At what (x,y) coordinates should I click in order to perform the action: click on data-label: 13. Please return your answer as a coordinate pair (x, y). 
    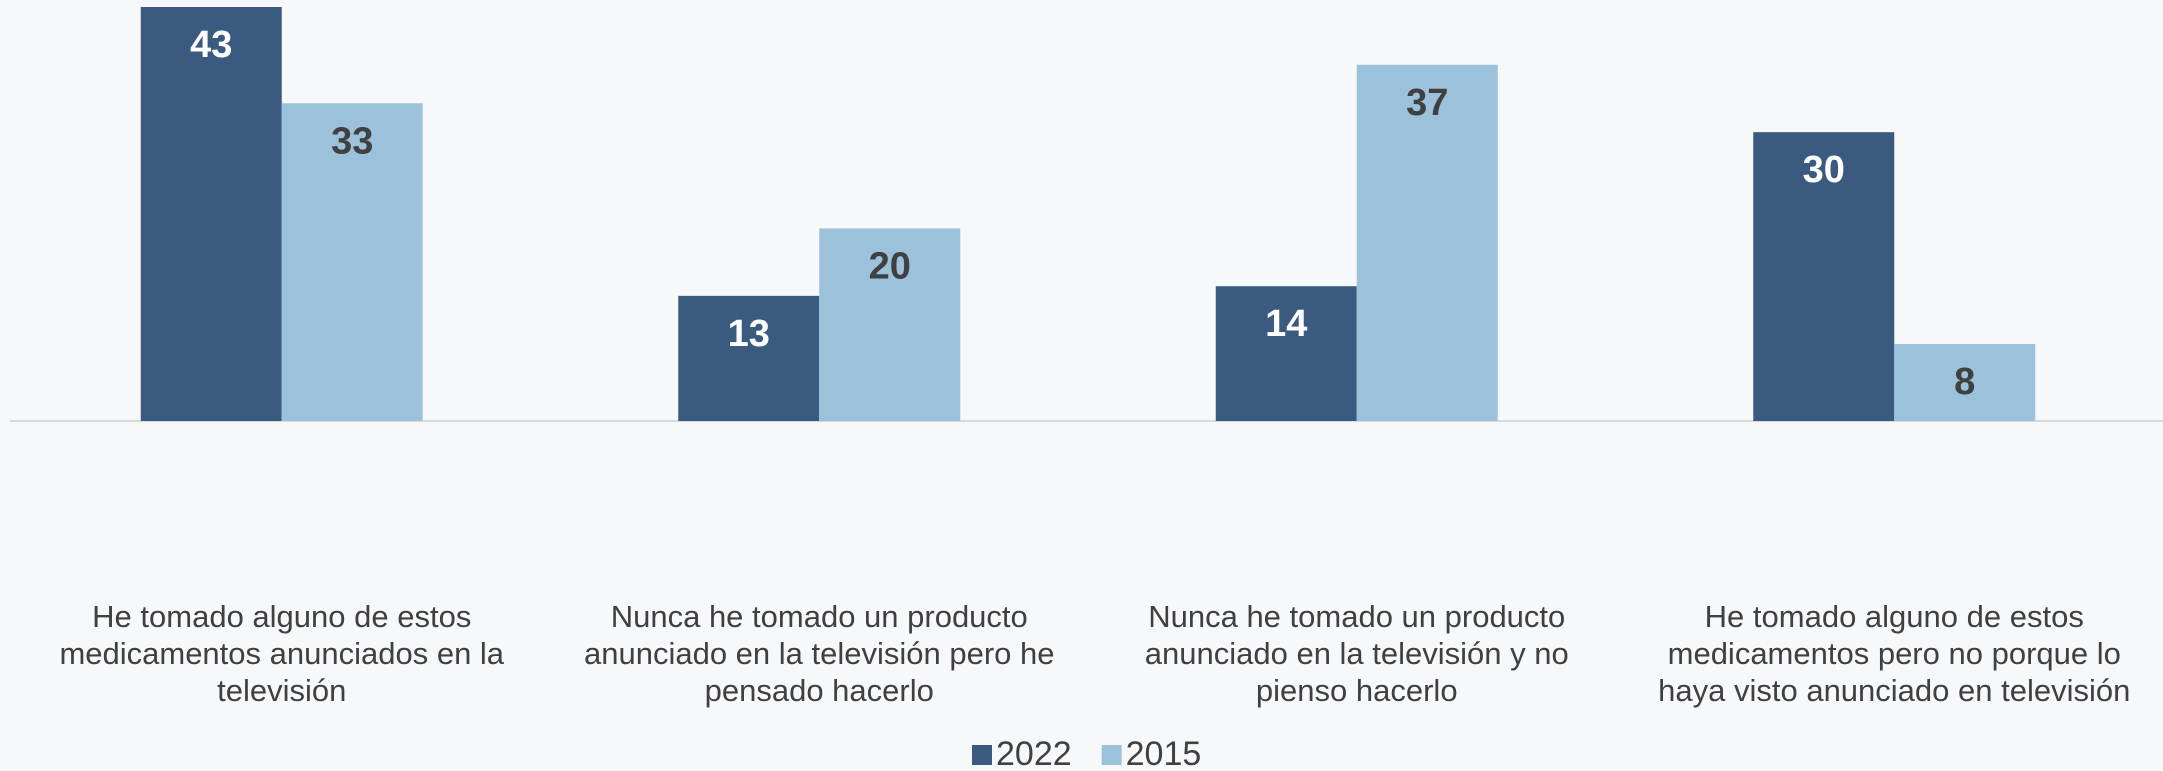
    Looking at the image, I should click on (749, 334).